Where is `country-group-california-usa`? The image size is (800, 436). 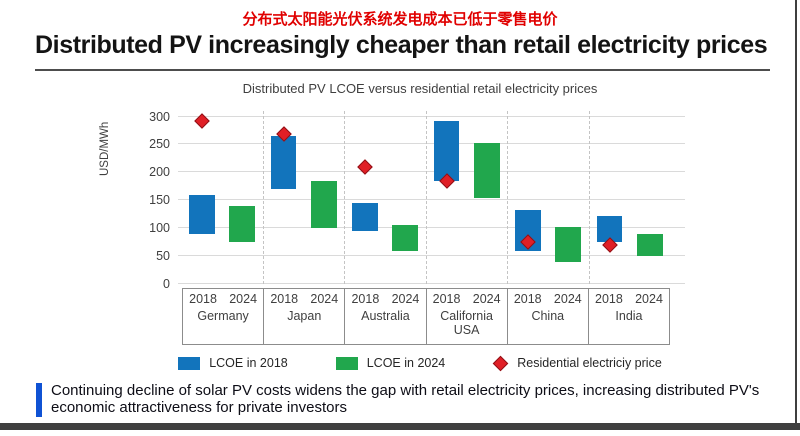 country-group-california-usa is located at coordinates (466, 197).